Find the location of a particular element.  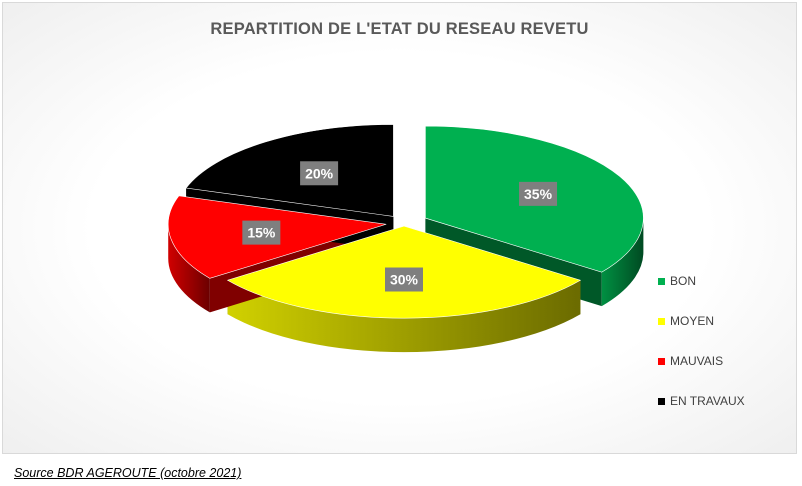

data-label-mauvais: 15% is located at coordinates (261, 232).